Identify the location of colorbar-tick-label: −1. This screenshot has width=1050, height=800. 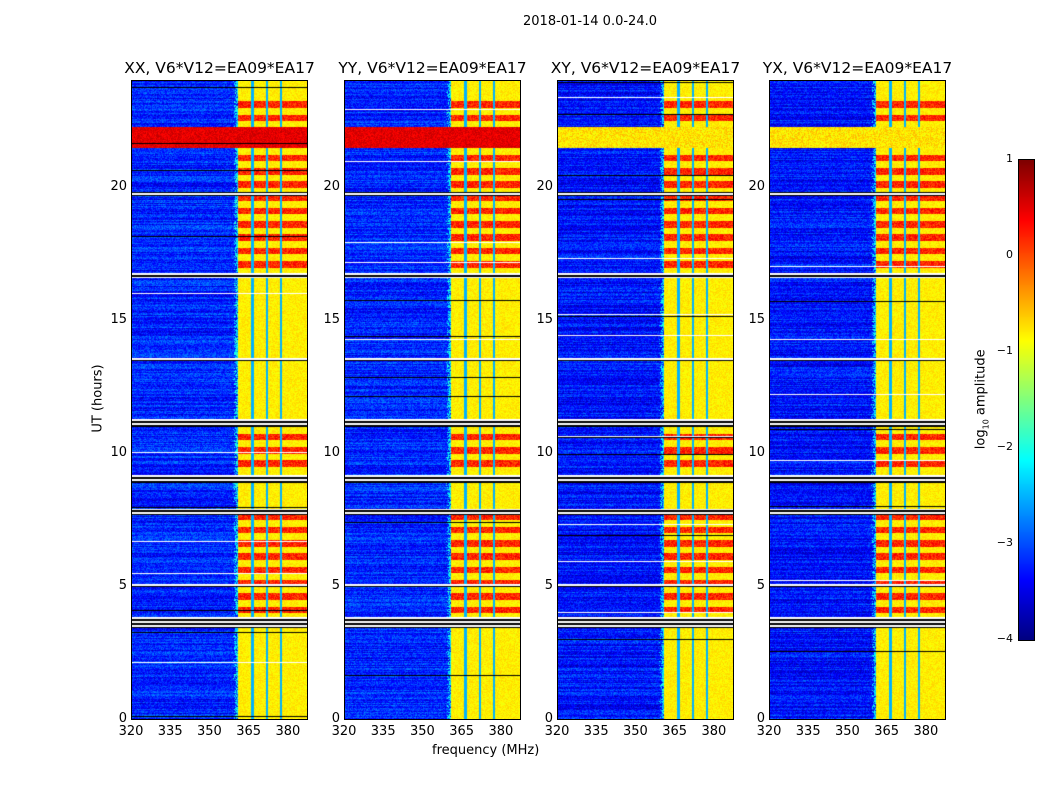
(1004, 350).